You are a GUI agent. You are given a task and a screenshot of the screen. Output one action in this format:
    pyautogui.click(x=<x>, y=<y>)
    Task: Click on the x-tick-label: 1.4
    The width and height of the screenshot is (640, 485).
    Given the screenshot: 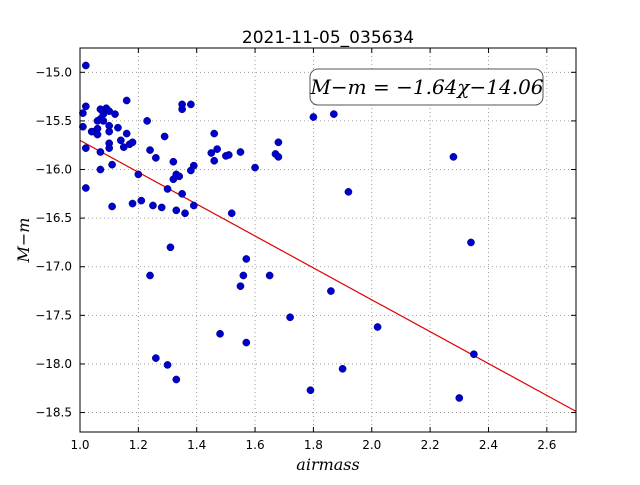 What is the action you would take?
    pyautogui.click(x=196, y=445)
    